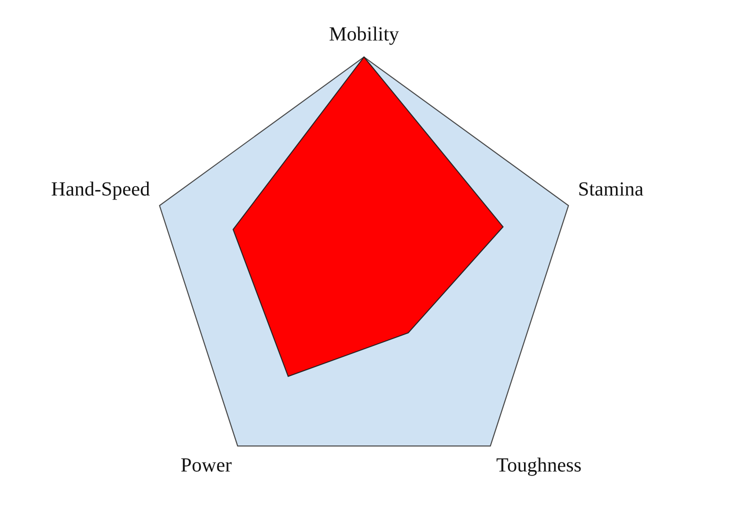 This screenshot has width=729, height=507. I want to click on spoke-label: Mobility, so click(364, 34).